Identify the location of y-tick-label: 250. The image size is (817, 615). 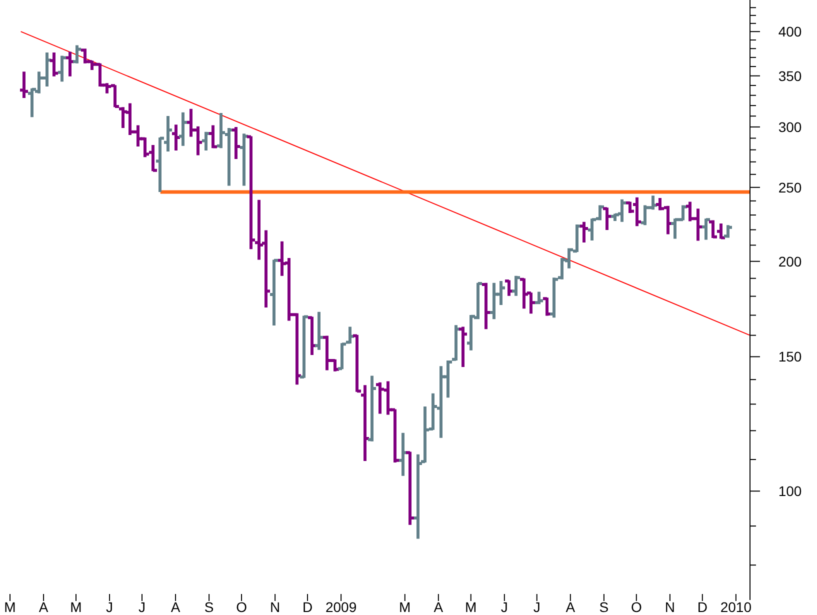
(790, 187).